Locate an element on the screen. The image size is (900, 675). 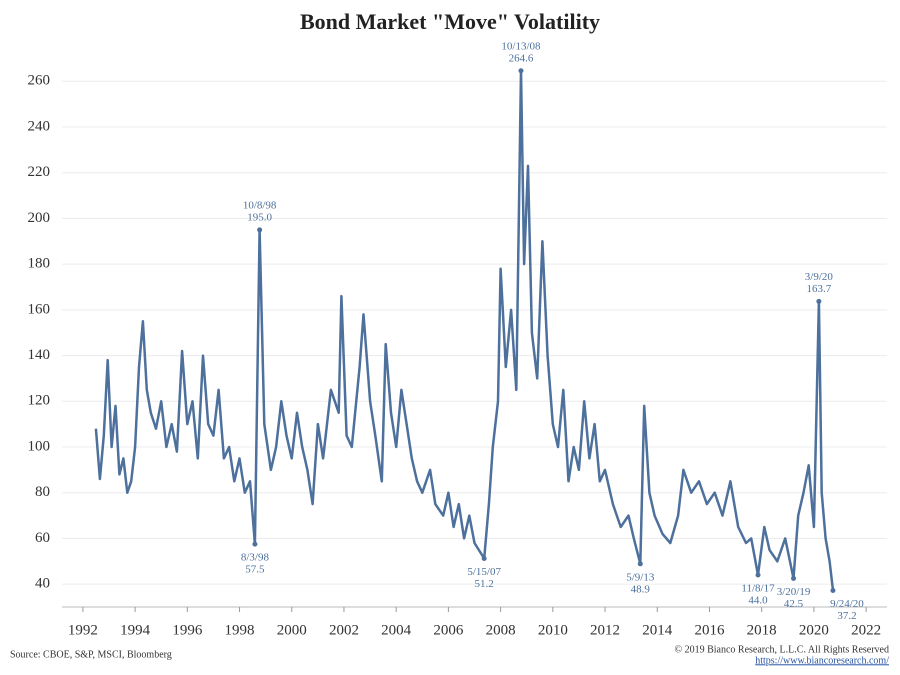
y-tick-label: 100 is located at coordinates (39, 446).